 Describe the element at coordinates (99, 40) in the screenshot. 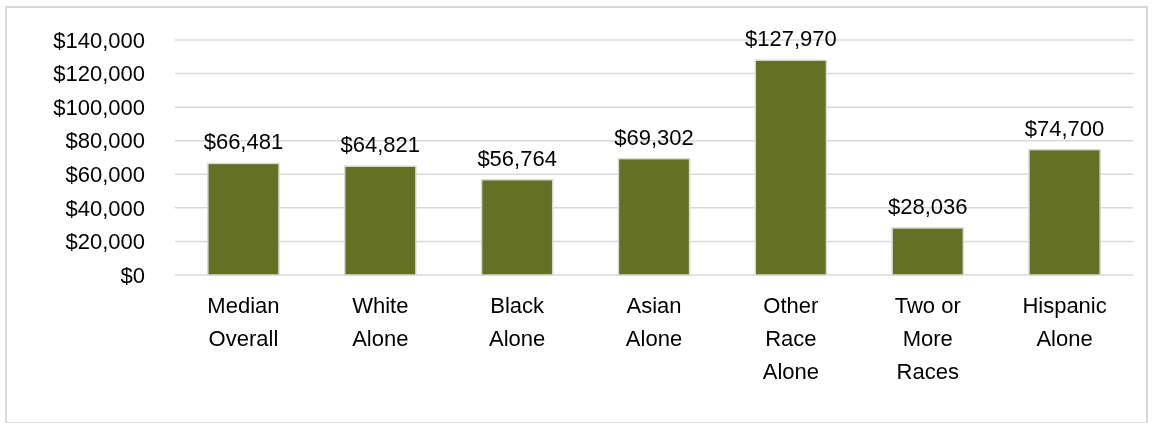

I see `y-tick-label: $140,000` at that location.